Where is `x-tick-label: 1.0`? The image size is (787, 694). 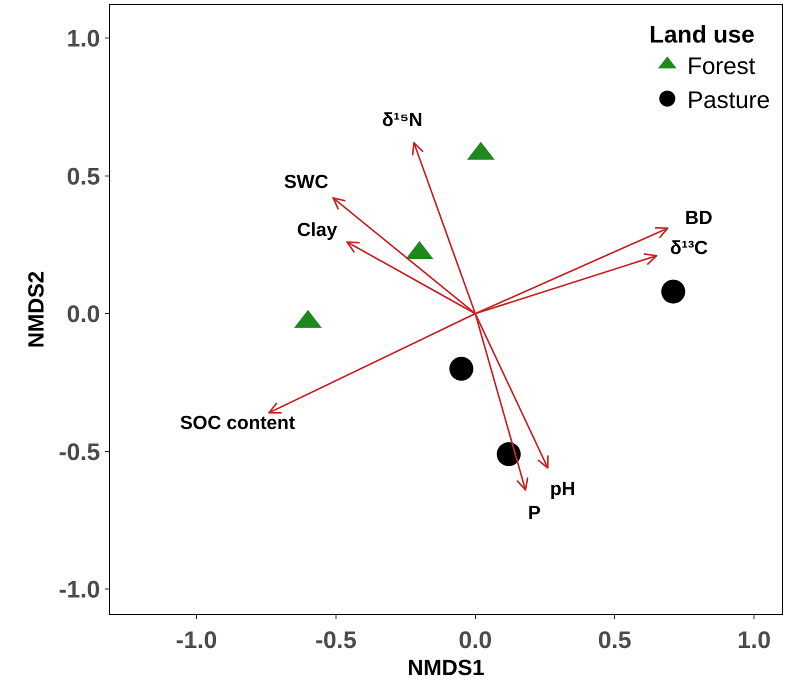
x-tick-label: 1.0 is located at coordinates (754, 640).